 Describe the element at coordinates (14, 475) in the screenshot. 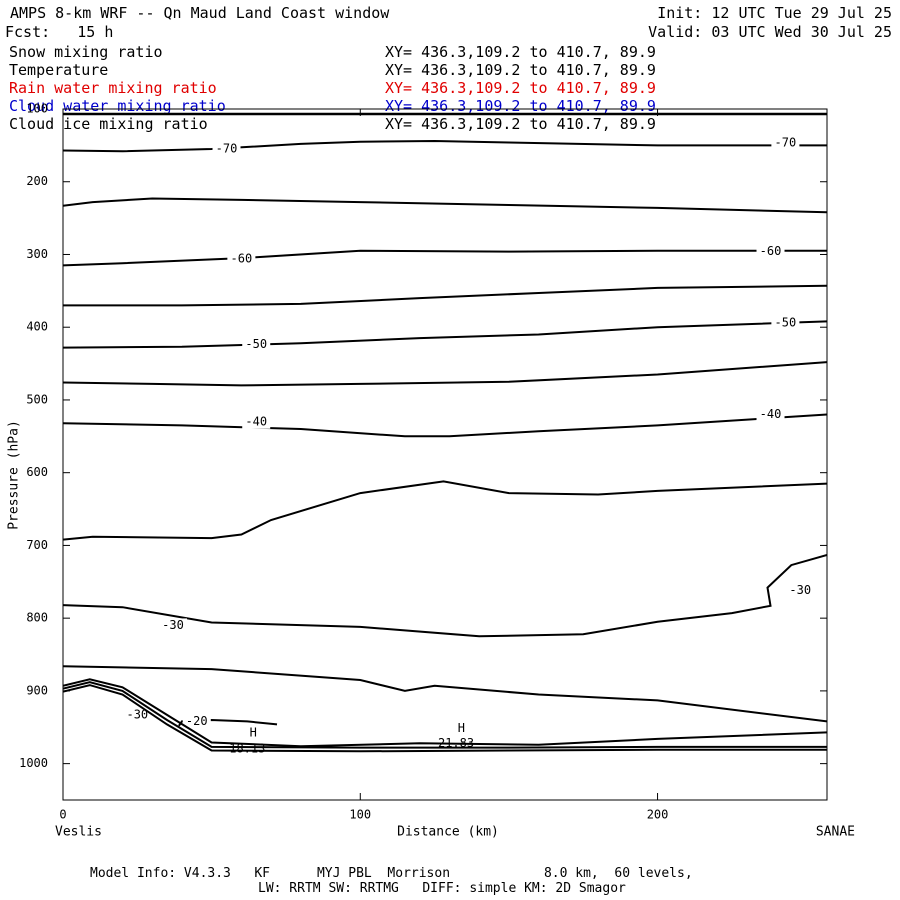

I see `y-axis-label: Pressure (hPa)` at that location.